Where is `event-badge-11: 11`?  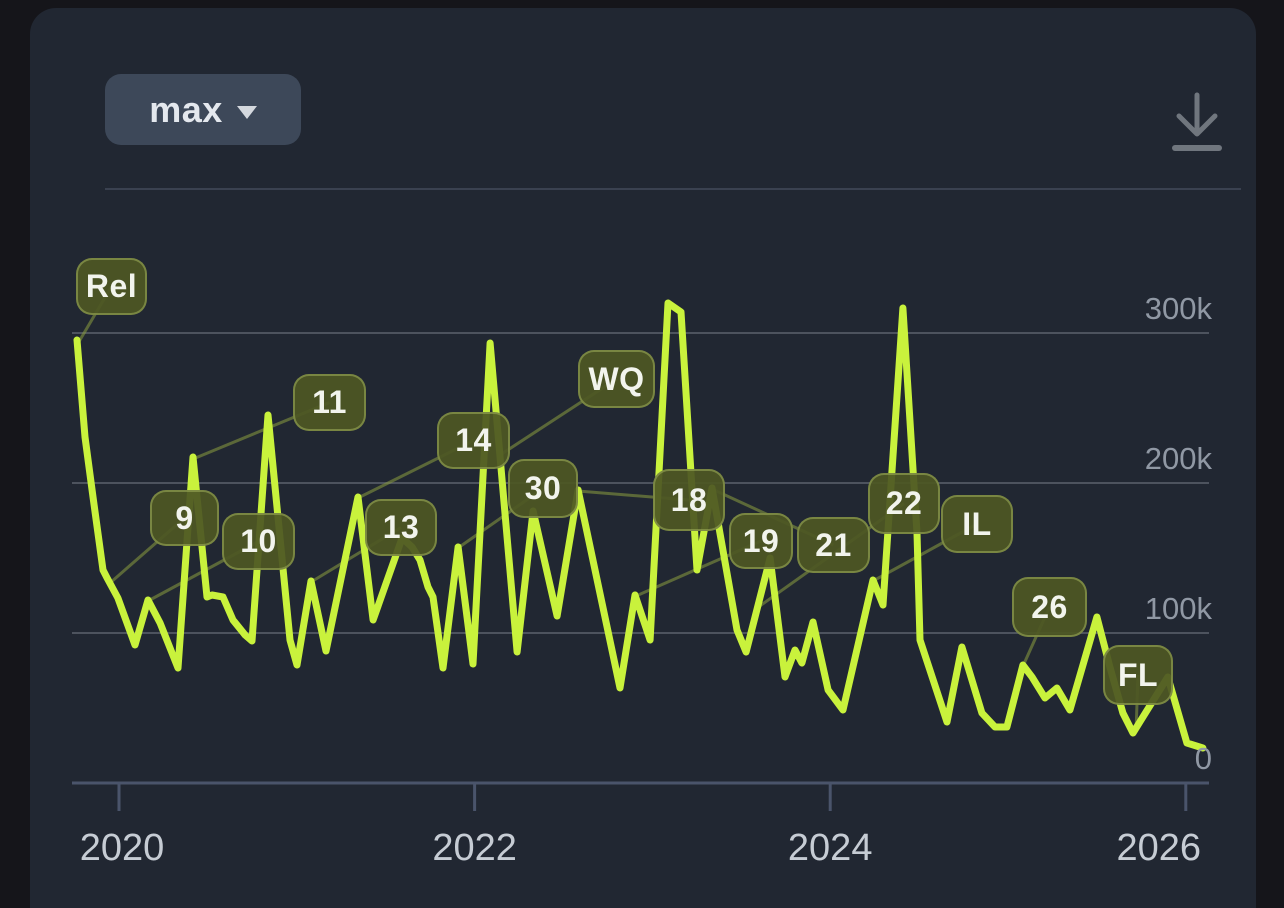
event-badge-11: 11 is located at coordinates (329, 402).